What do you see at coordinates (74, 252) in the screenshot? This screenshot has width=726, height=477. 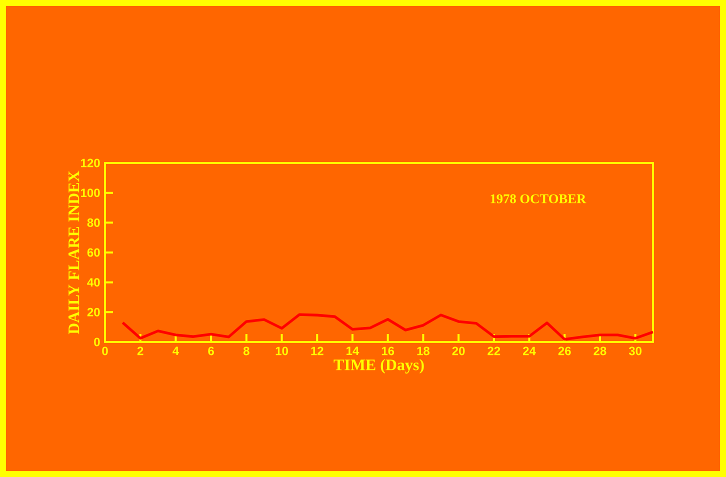 I see `y-axis-title: DAILY FLARE INDEX` at bounding box center [74, 252].